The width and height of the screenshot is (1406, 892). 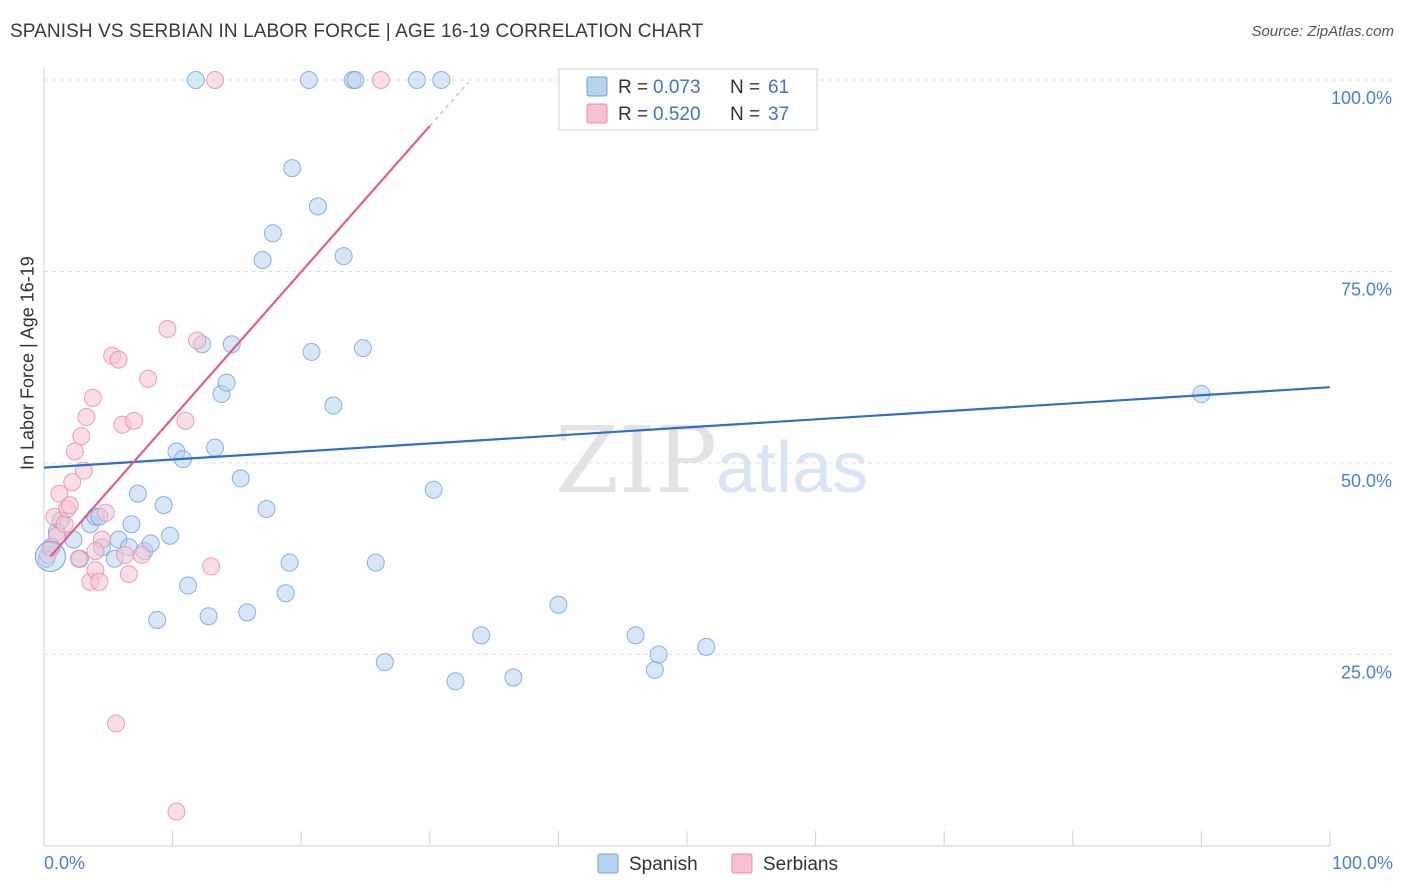 What do you see at coordinates (64, 863) in the screenshot?
I see `x-tick-label-left: 0.0%` at bounding box center [64, 863].